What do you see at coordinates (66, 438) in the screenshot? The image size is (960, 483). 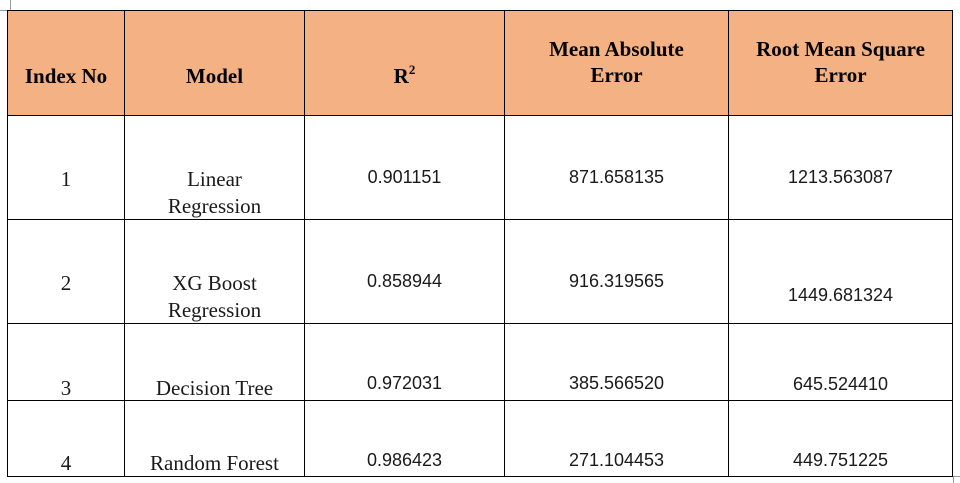 I see `cell-index: 4` at bounding box center [66, 438].